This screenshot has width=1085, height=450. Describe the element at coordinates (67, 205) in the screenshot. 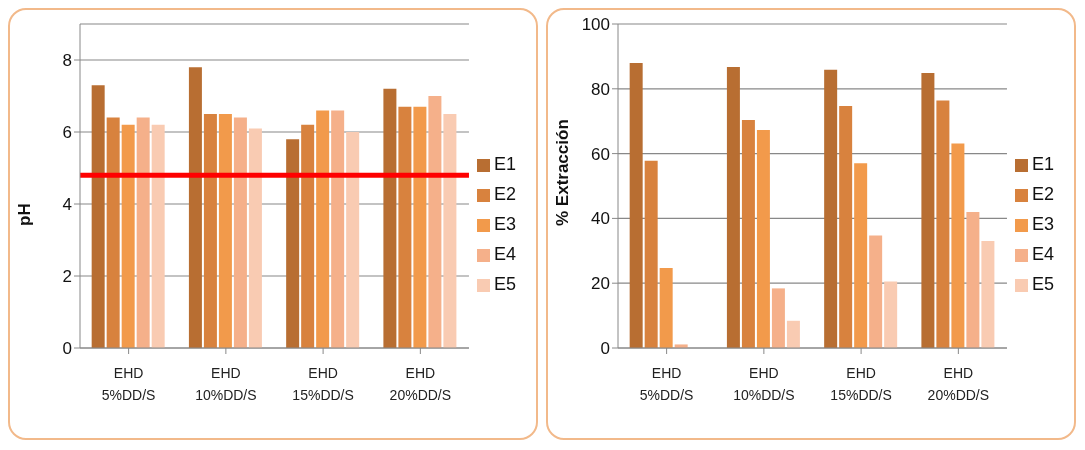

I see `y-tick-label: 4` at that location.